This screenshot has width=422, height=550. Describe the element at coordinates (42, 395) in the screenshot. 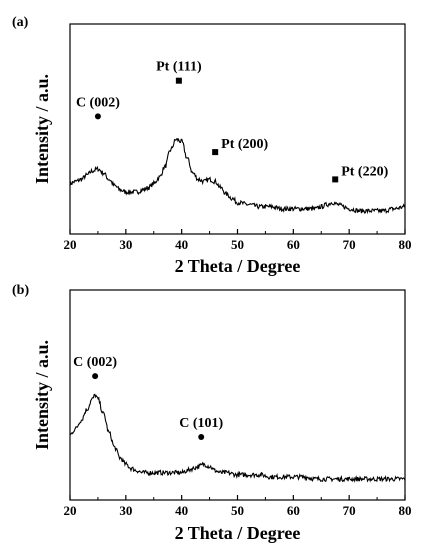

I see `y-axis-title-b: Intensity / a.u.` at that location.